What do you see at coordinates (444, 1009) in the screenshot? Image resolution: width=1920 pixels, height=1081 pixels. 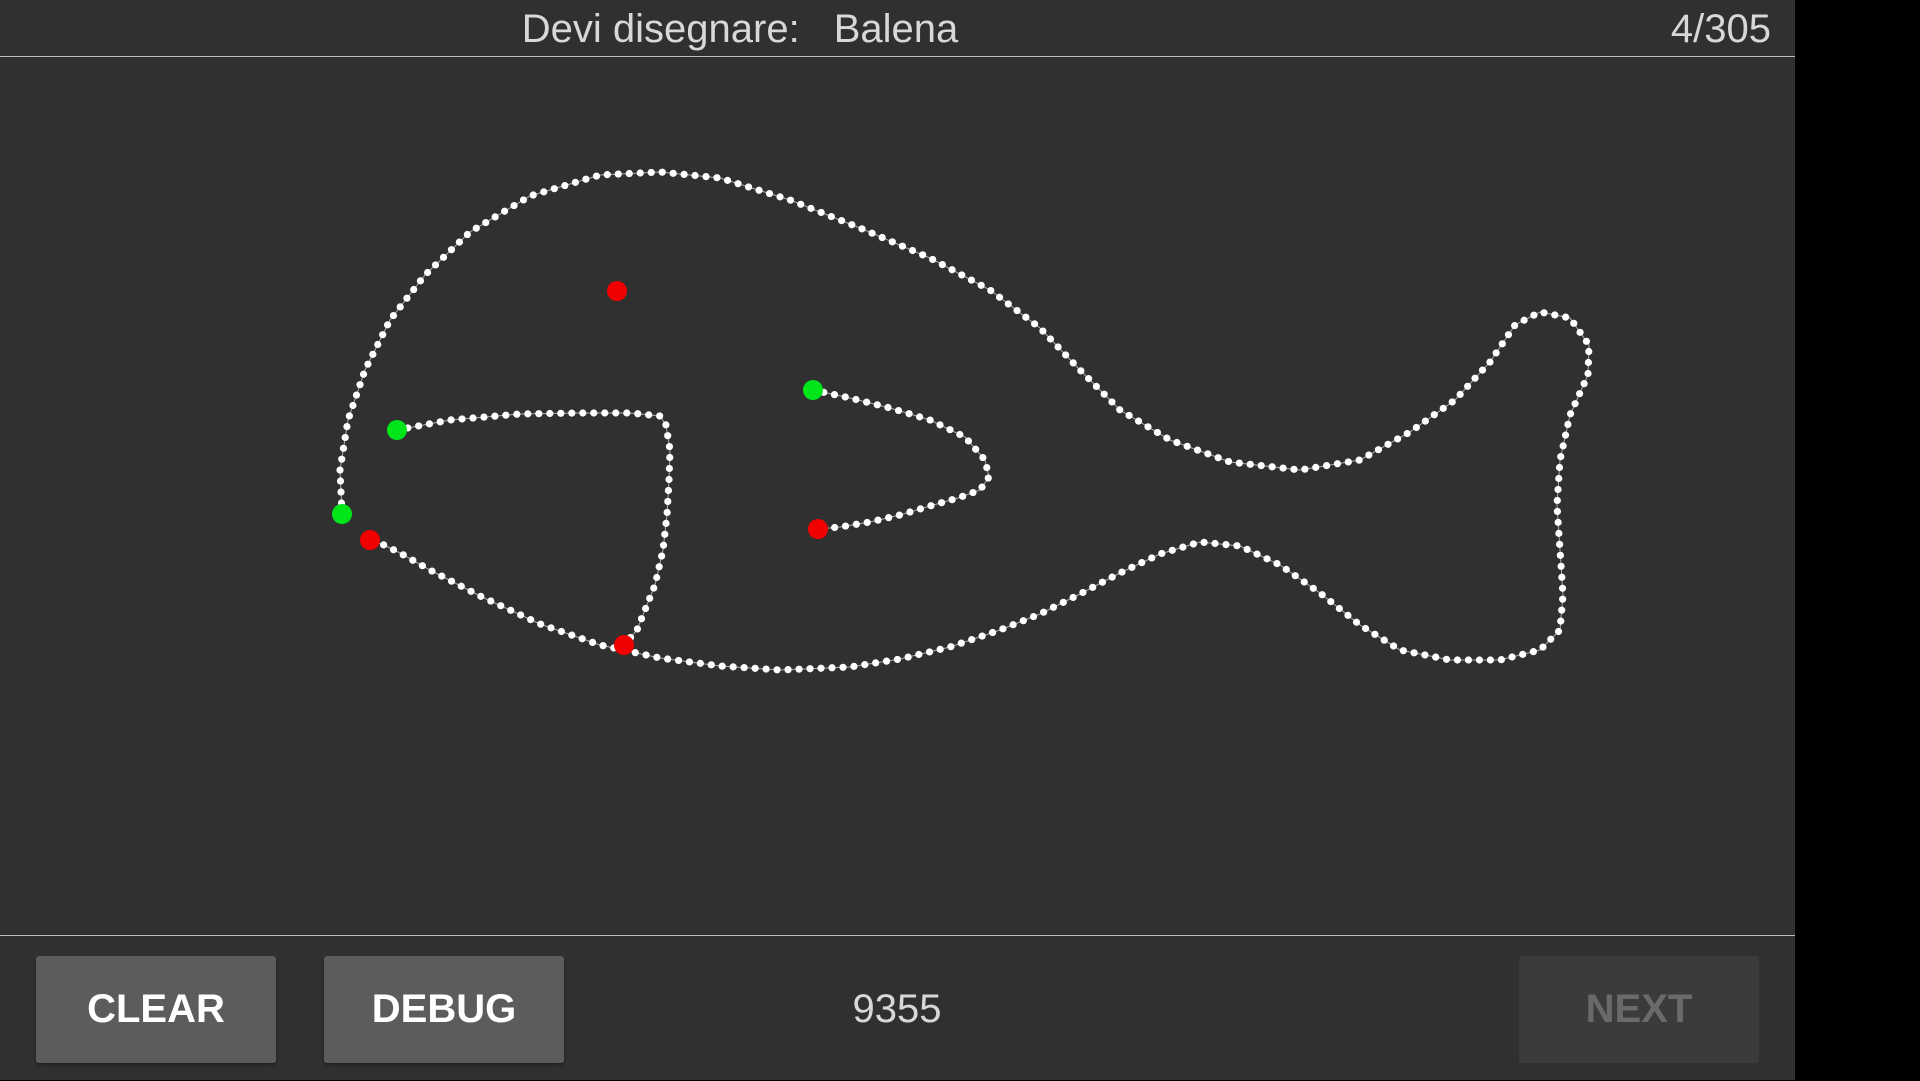 I see `debug-button: DEBUG` at bounding box center [444, 1009].